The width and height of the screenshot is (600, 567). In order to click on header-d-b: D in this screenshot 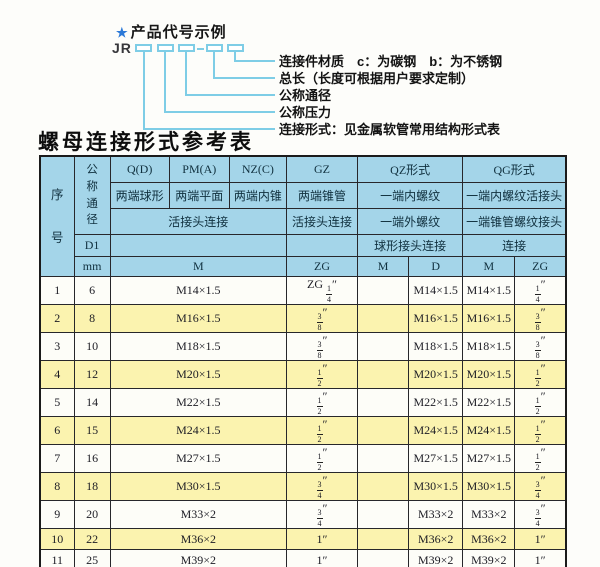, I will do `click(436, 266)`.